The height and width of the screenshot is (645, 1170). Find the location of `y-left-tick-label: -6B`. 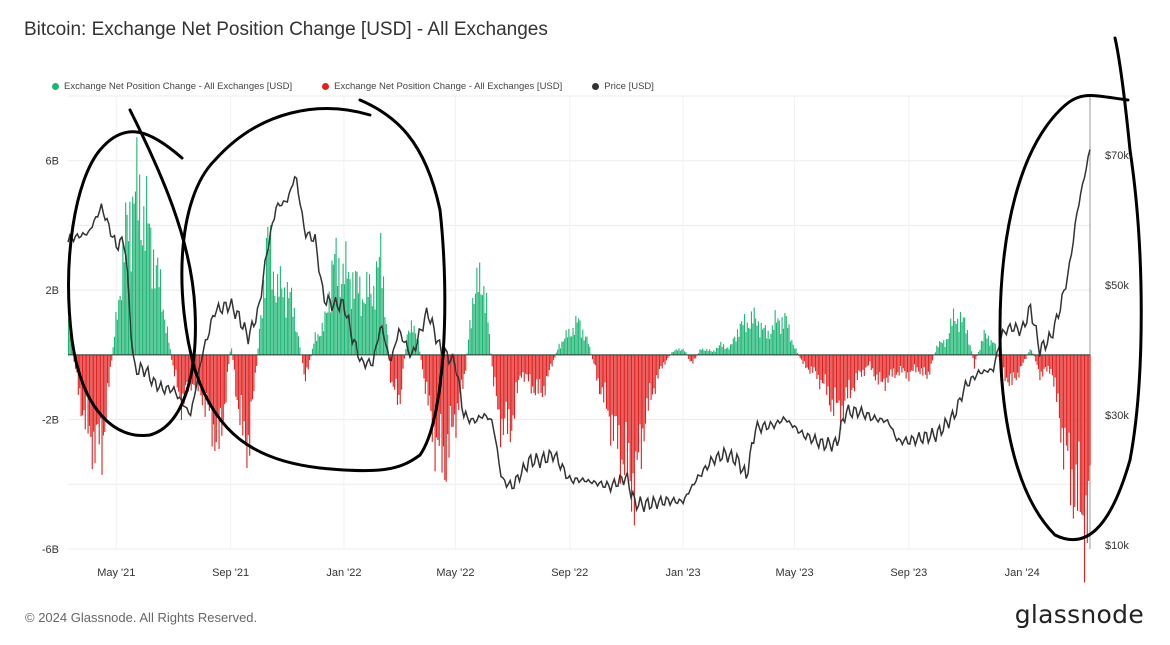

y-left-tick-label: -6B is located at coordinates (50, 550).